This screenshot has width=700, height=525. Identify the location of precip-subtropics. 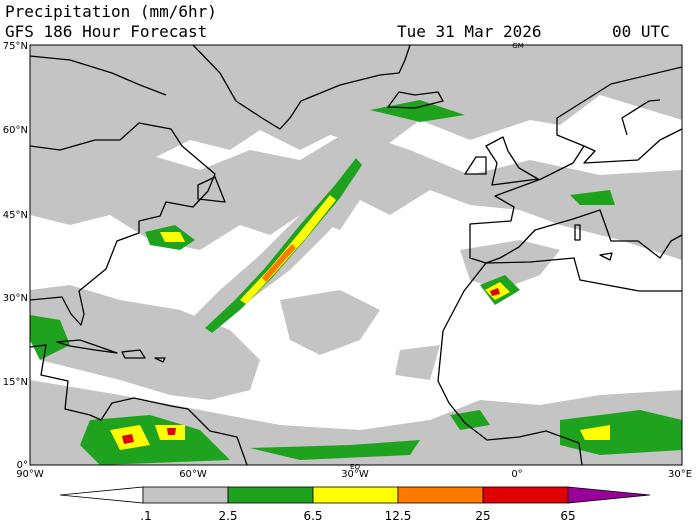
(420, 310).